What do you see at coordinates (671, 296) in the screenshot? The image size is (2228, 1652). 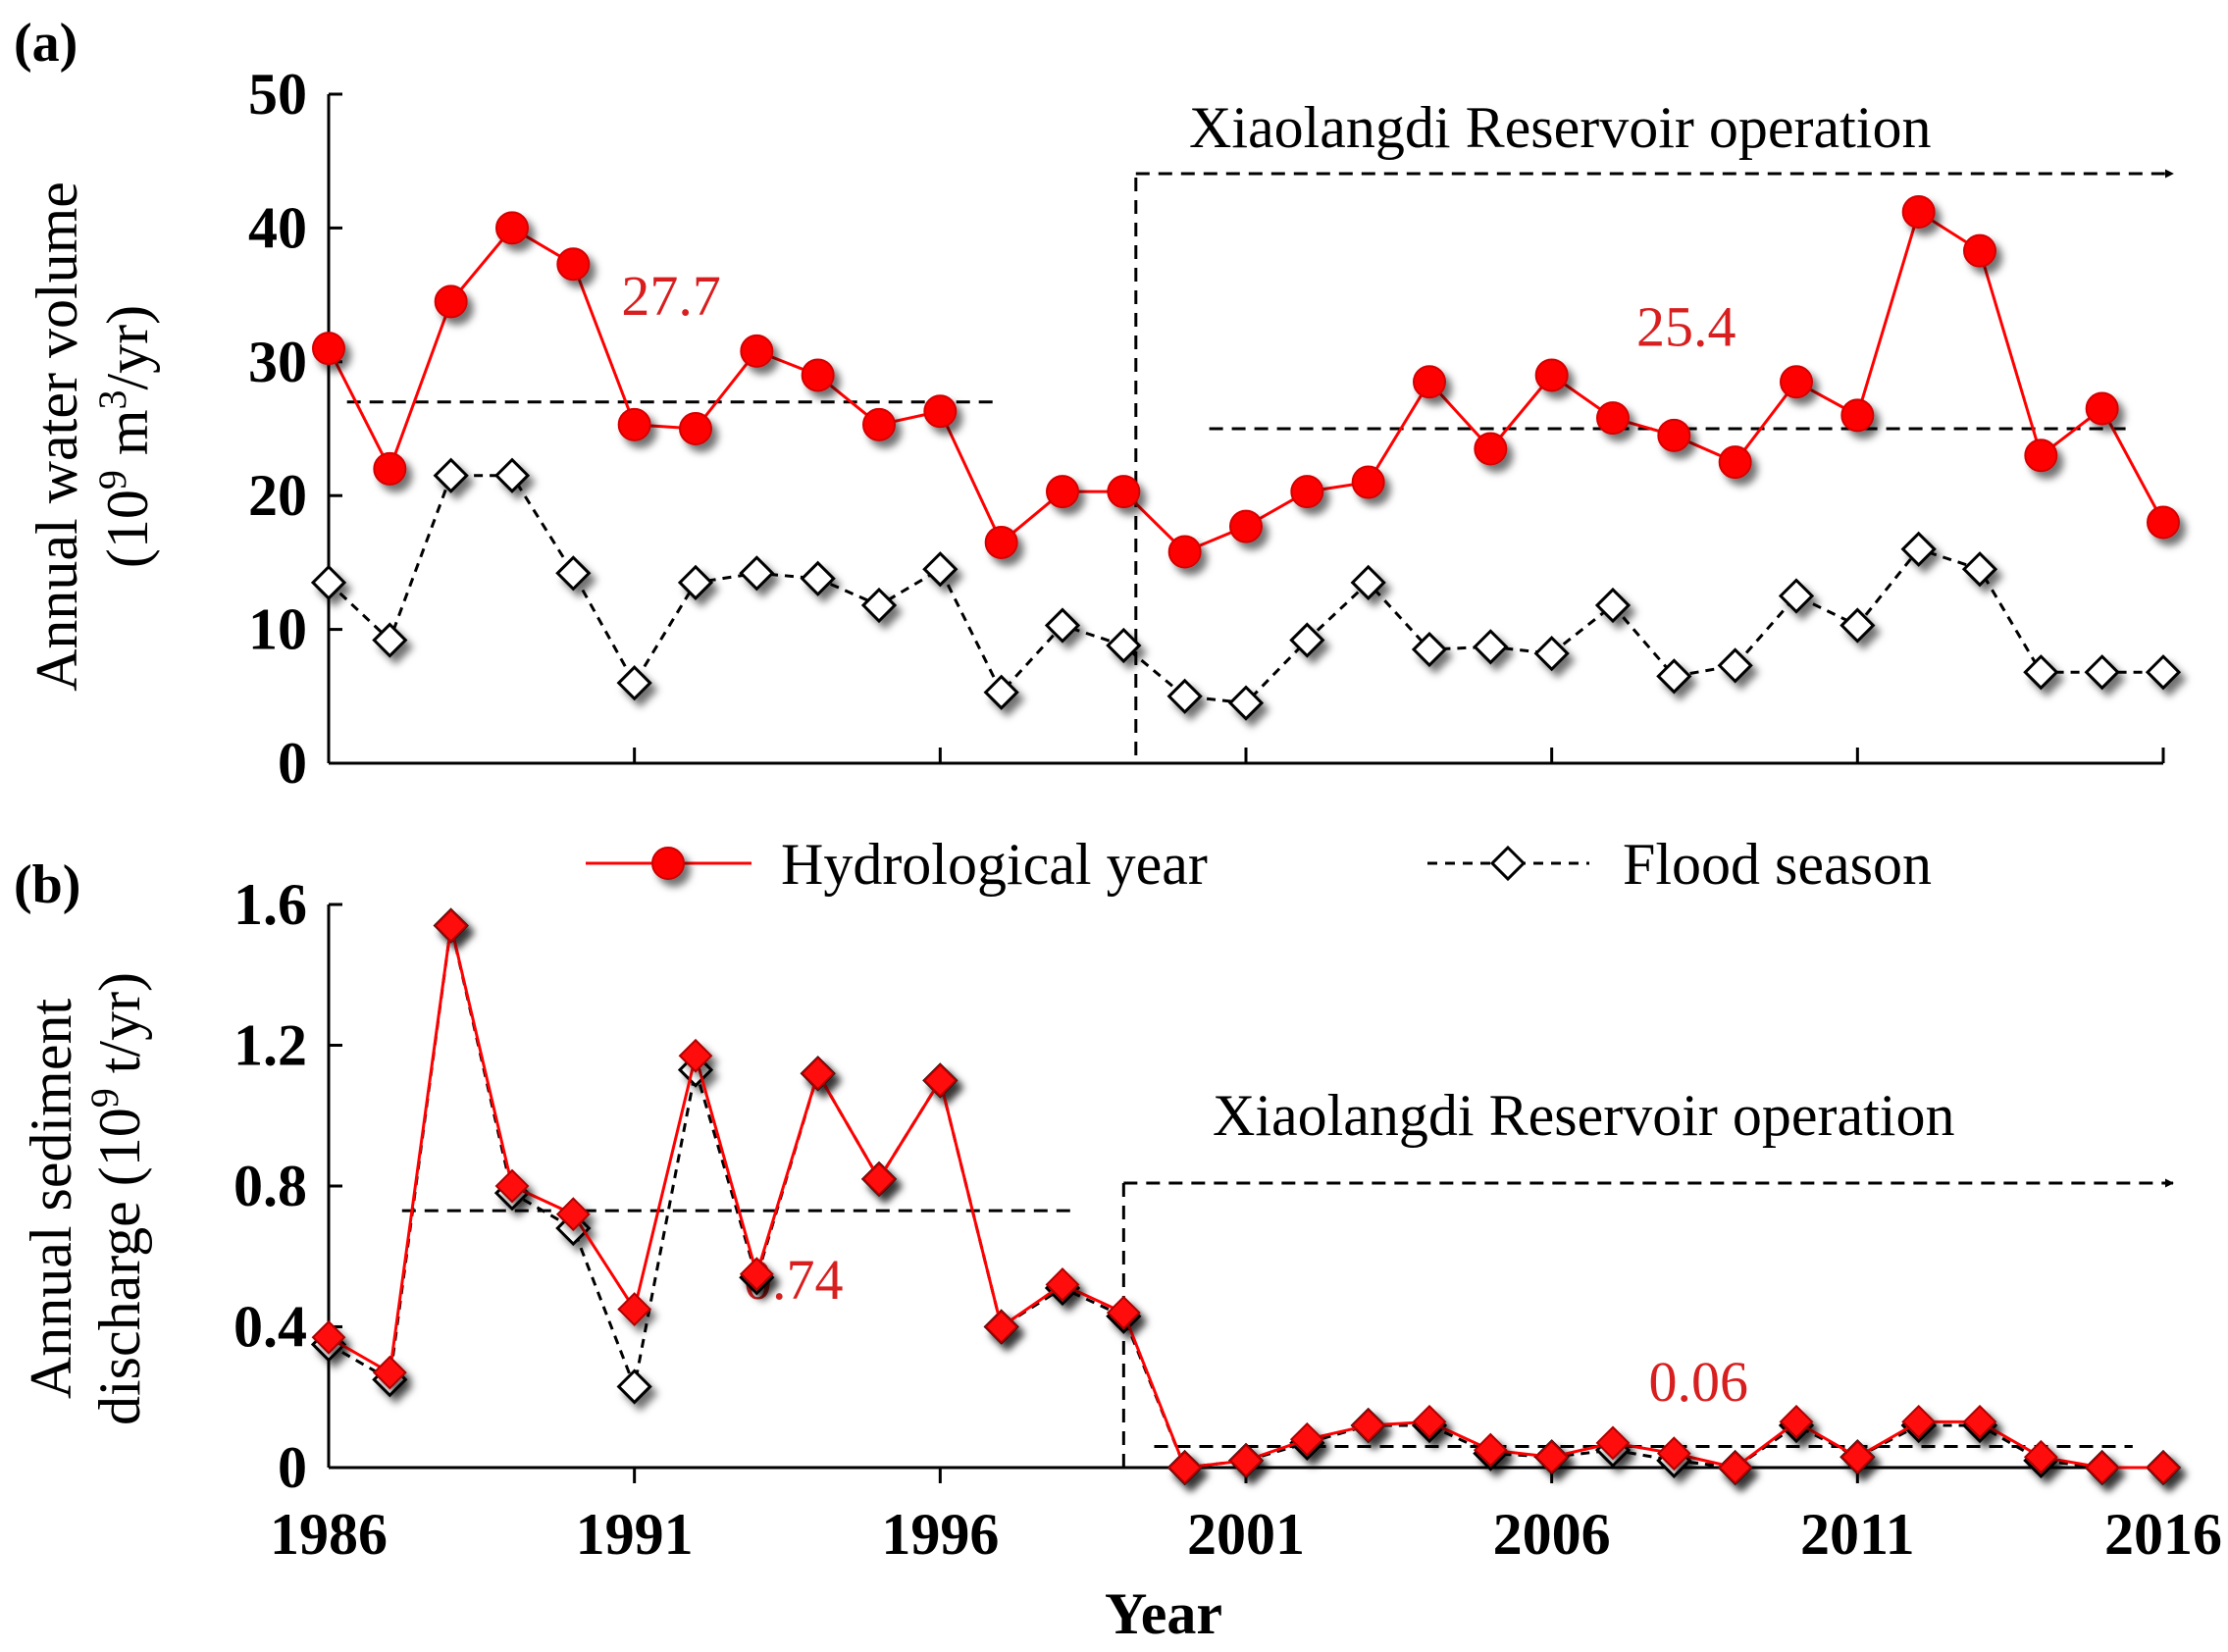 I see `mean-value-label: 27.7` at bounding box center [671, 296].